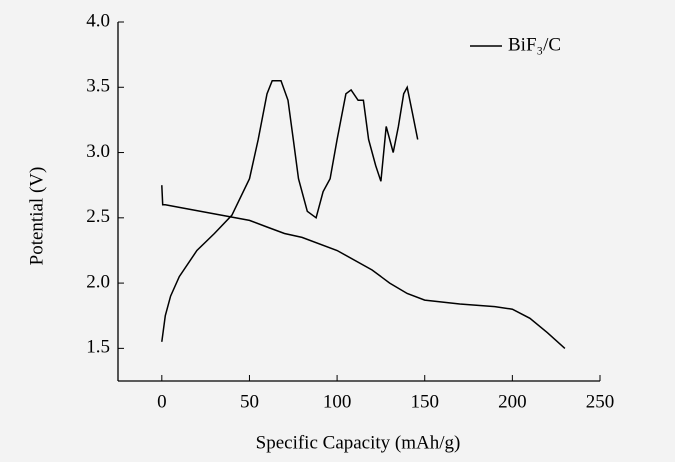 The image size is (675, 462). What do you see at coordinates (337, 401) in the screenshot?
I see `x-tick-label: 100` at bounding box center [337, 401].